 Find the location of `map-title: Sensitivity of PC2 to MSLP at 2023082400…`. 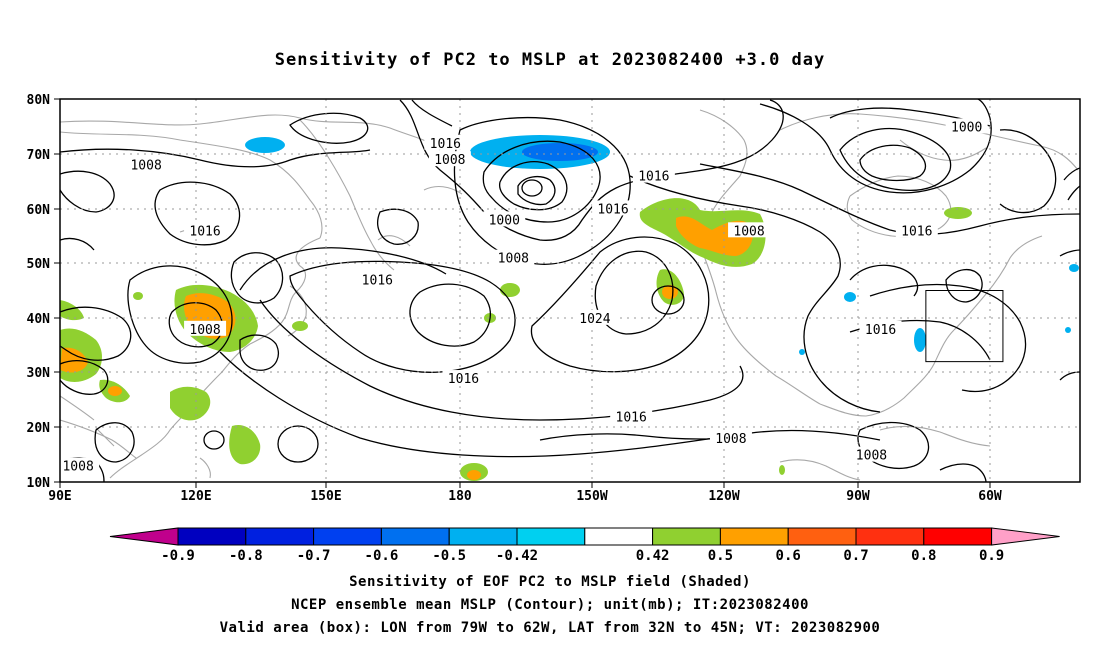

map-title: Sensitivity of PC2 to MSLP at 2023082400… is located at coordinates (550, 60).